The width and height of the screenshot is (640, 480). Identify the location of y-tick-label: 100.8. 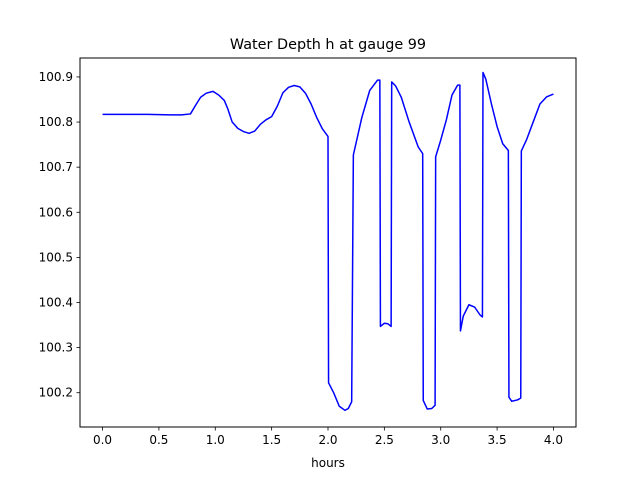
(56, 122).